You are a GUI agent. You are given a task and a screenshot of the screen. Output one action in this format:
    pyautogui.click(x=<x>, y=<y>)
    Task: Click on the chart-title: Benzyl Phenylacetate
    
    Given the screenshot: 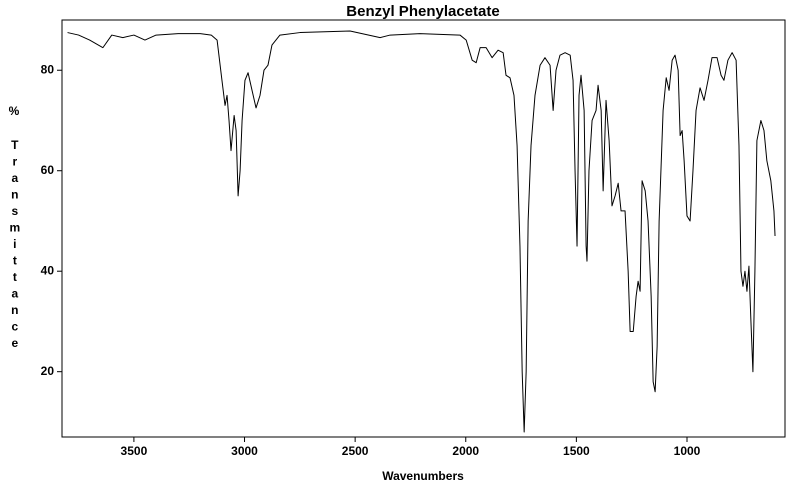 What is the action you would take?
    pyautogui.click(x=422, y=11)
    